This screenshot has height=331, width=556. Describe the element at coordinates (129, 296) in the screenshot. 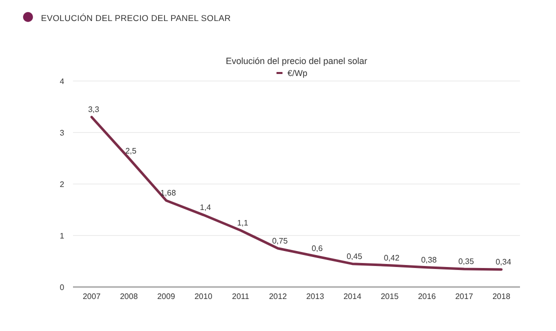

I see `x-tick-label: 2008` at that location.